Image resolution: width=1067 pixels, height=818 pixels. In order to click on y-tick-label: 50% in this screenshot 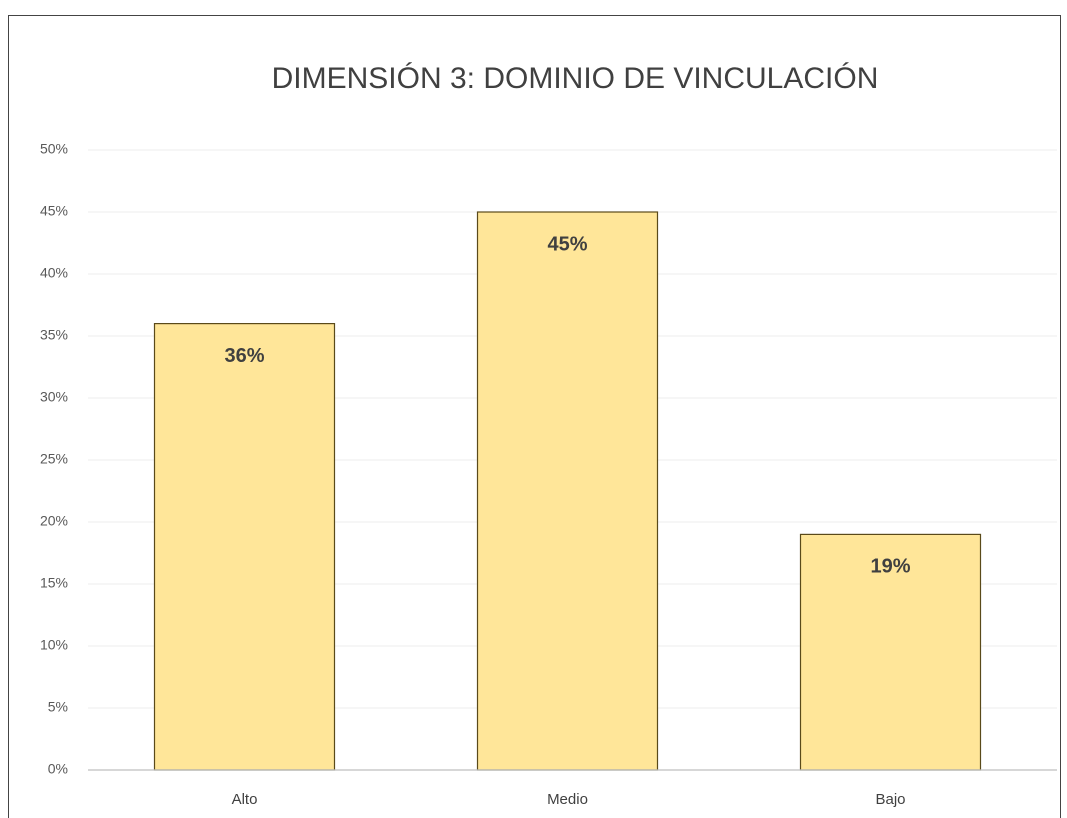, I will do `click(54, 149)`.